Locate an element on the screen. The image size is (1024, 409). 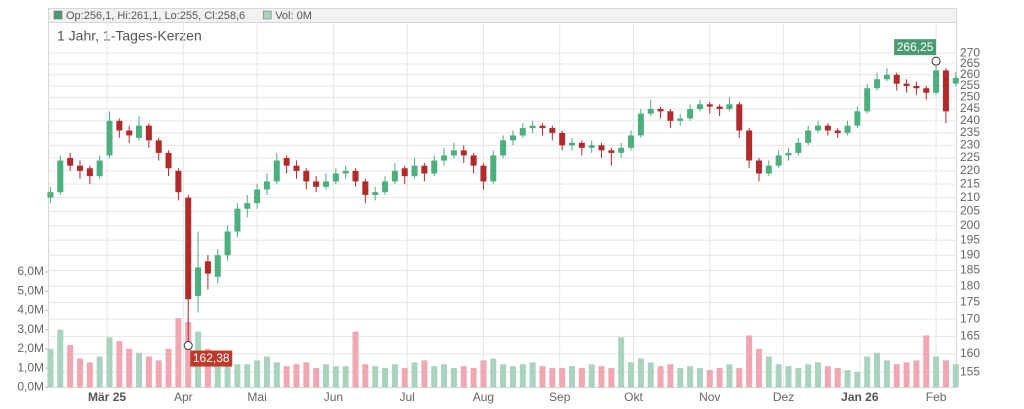
annotation-point is located at coordinates (188, 346).